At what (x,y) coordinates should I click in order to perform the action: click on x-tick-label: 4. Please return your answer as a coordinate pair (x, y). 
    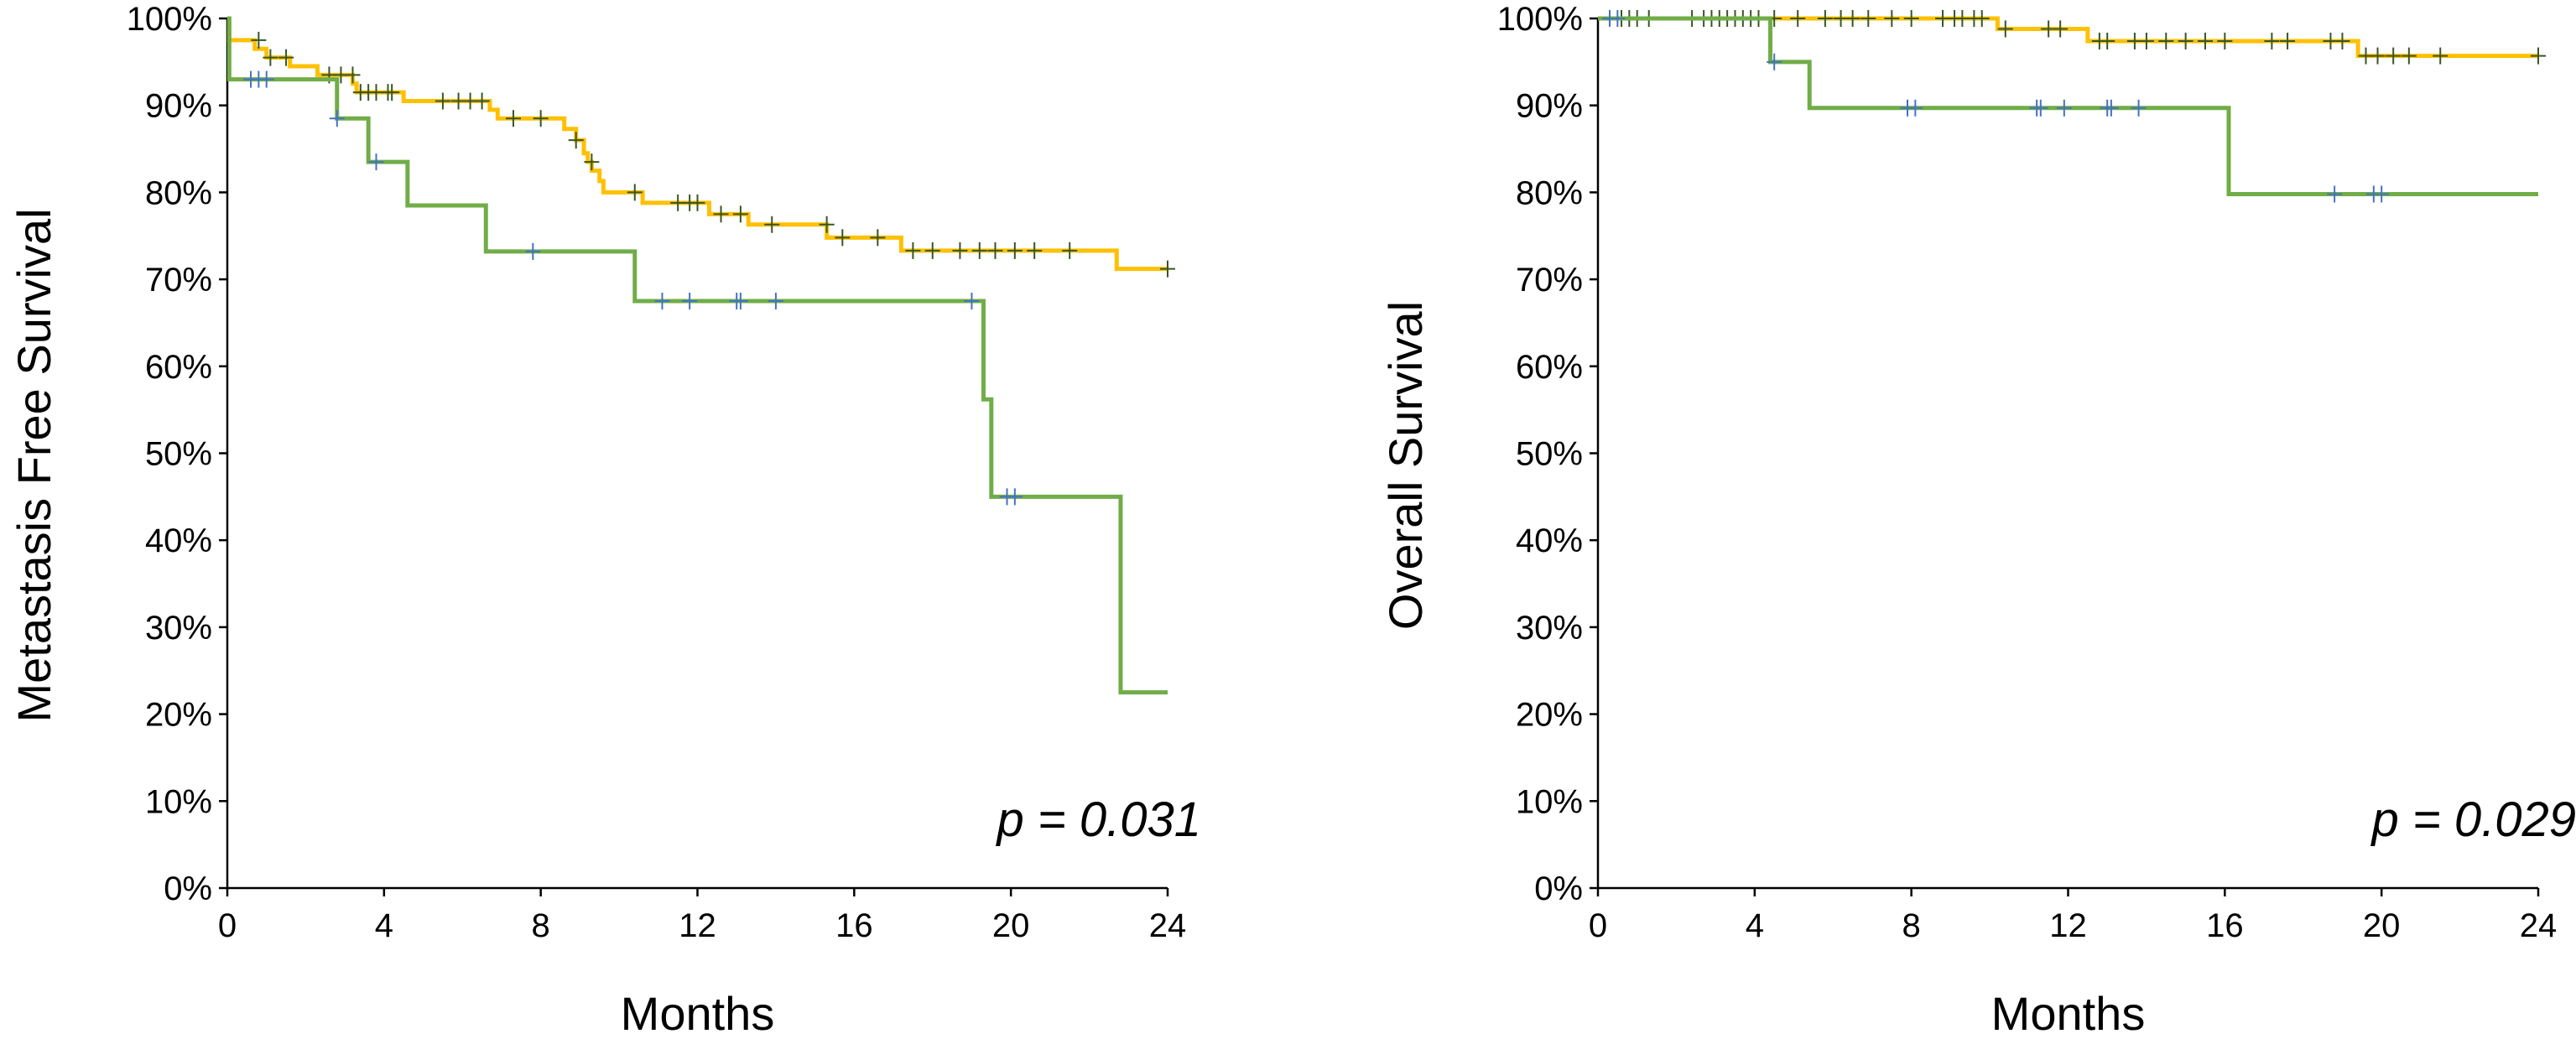
    Looking at the image, I should click on (1755, 925).